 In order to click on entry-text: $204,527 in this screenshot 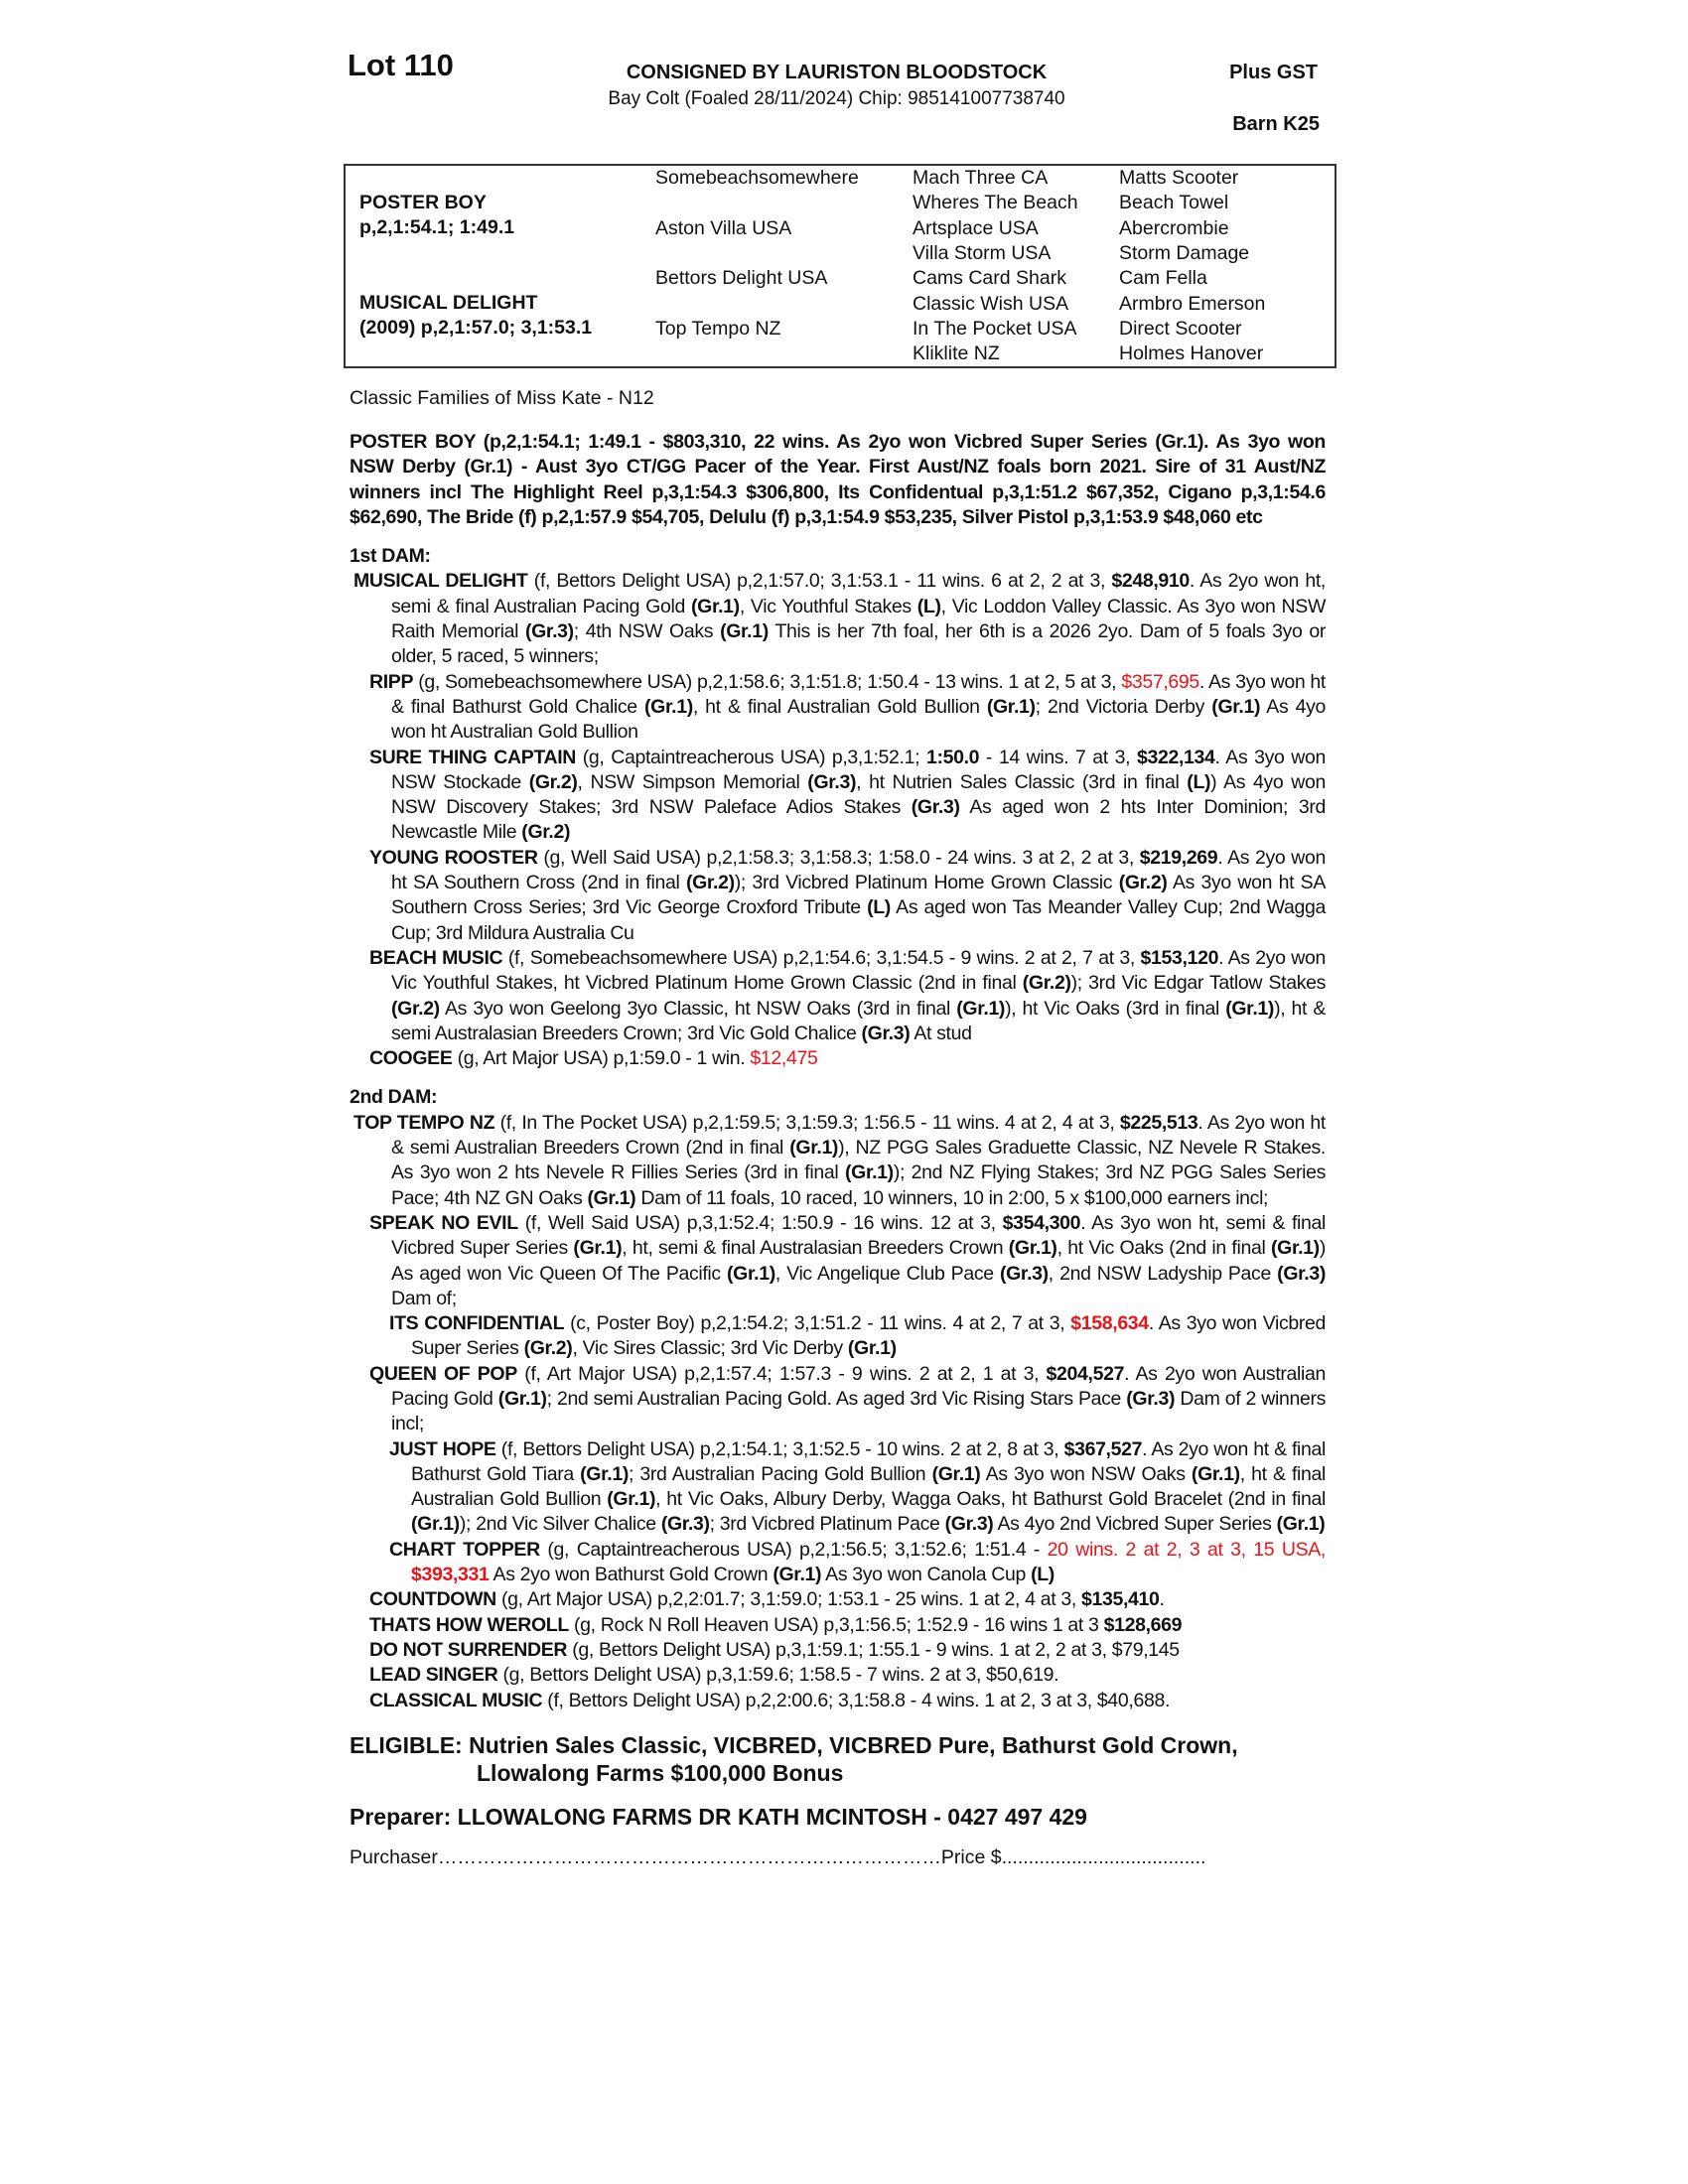, I will do `click(1085, 1373)`.